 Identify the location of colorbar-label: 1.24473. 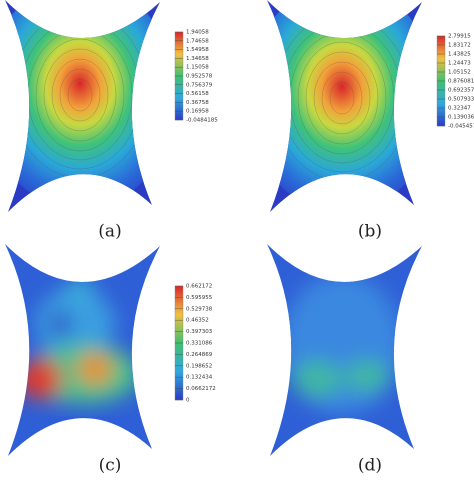
(459, 64).